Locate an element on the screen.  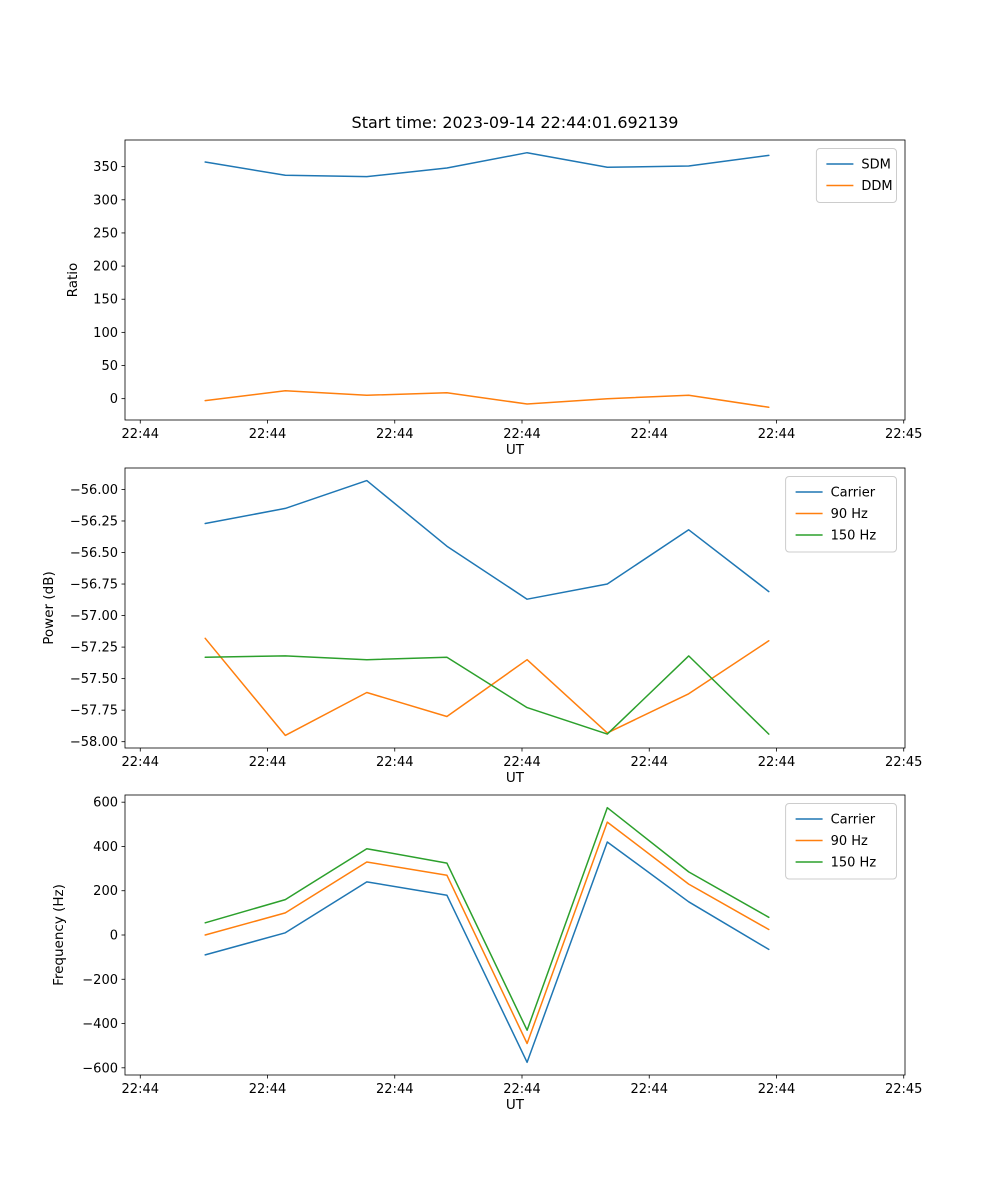
y-tick-label: −600 is located at coordinates (100, 1068).